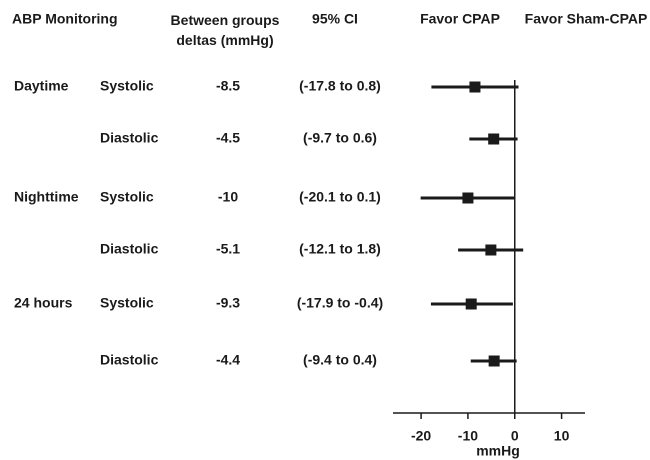 This screenshot has height=460, width=650. Describe the element at coordinates (468, 436) in the screenshot. I see `x-tick-label: -10` at that location.